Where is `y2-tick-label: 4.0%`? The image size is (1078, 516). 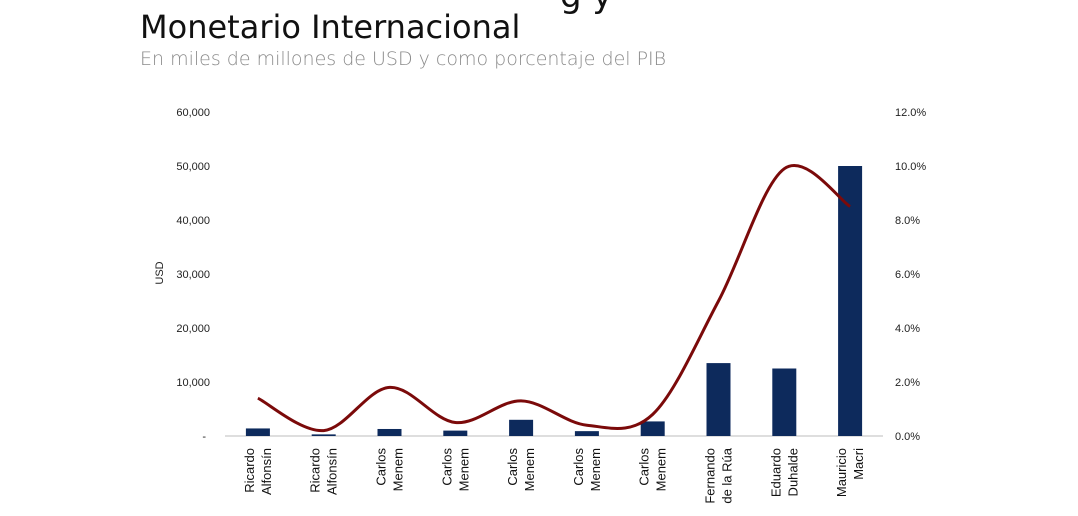
y2-tick-label: 4.0% is located at coordinates (907, 329).